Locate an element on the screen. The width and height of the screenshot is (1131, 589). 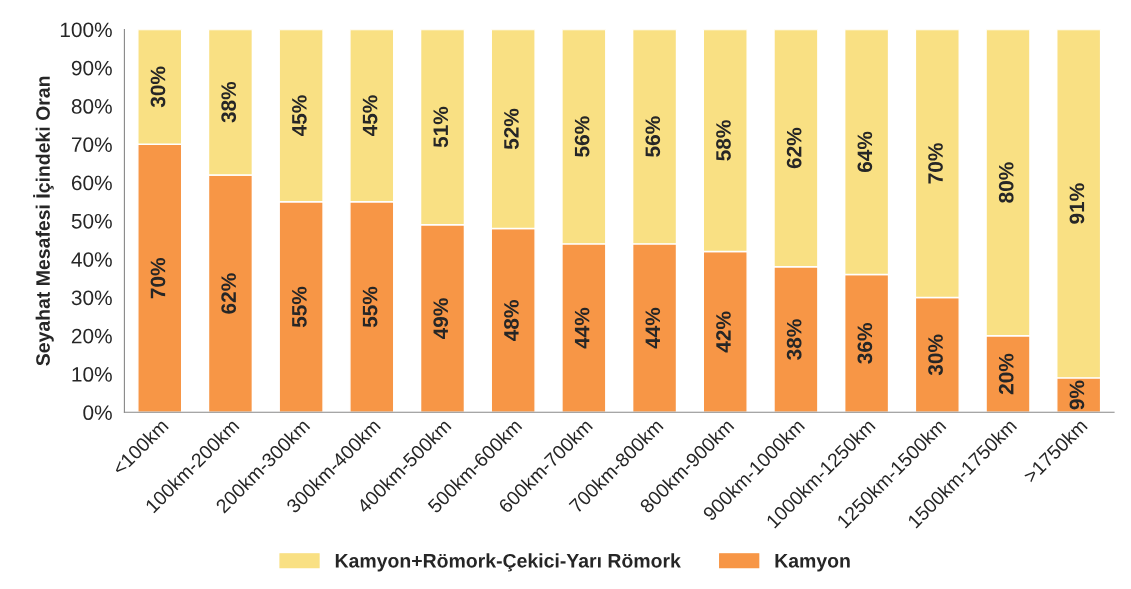
y-tick-label: 100% is located at coordinates (86, 30).